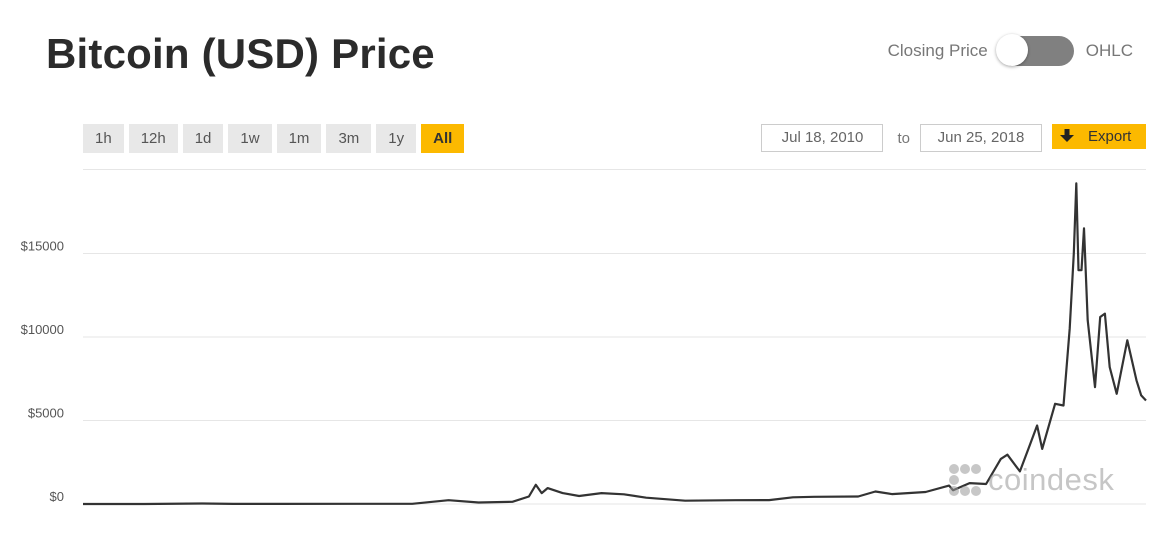 The width and height of the screenshot is (1155, 538). What do you see at coordinates (42, 246) in the screenshot?
I see `y-tick-label-15000: $15000` at bounding box center [42, 246].